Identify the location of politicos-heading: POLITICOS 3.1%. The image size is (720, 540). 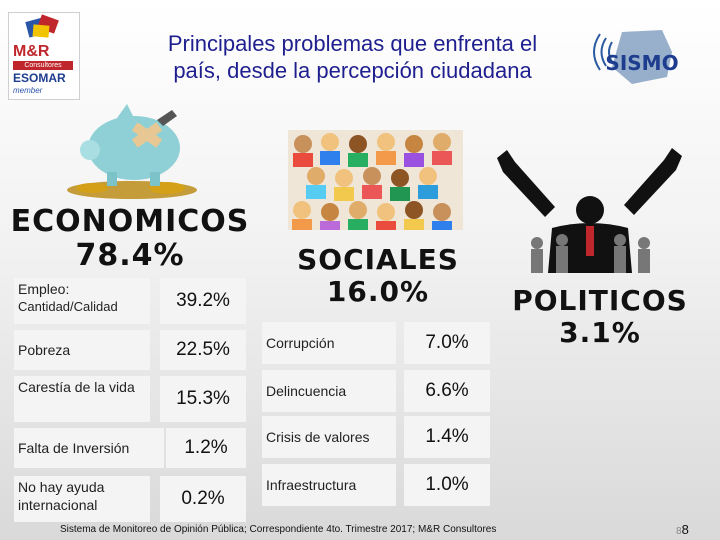
(600, 317).